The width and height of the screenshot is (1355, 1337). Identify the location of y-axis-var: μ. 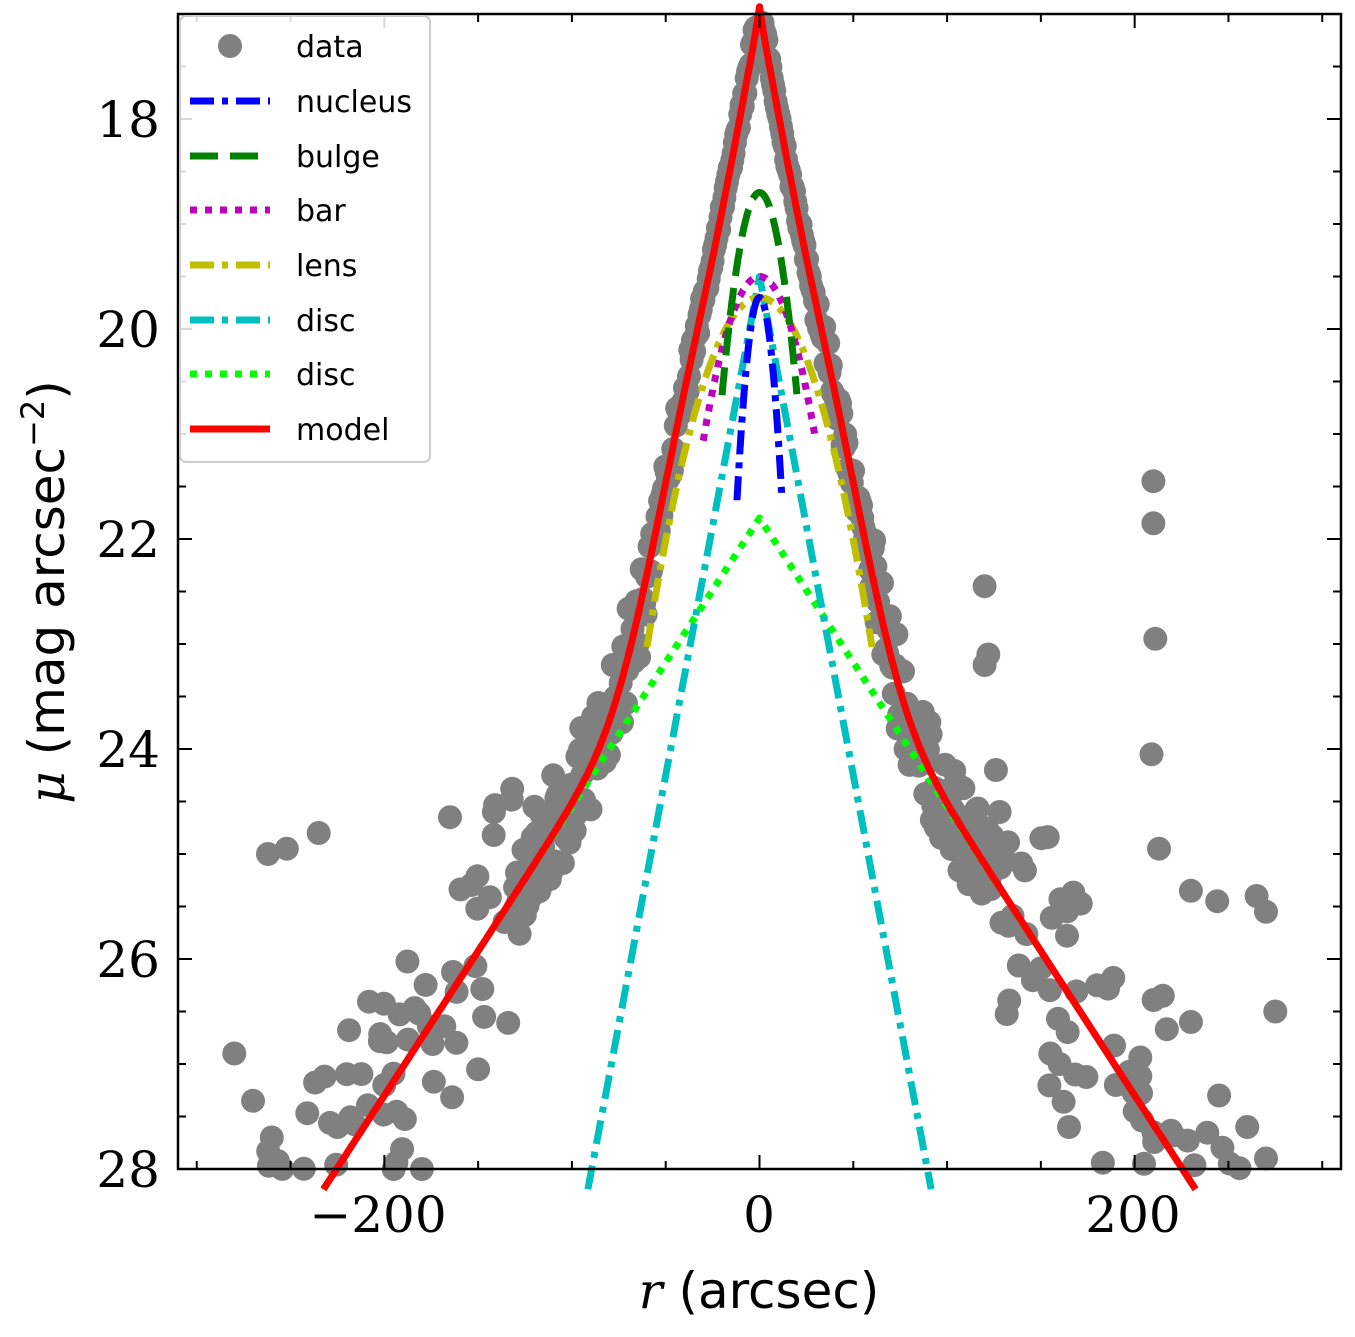
(47, 787).